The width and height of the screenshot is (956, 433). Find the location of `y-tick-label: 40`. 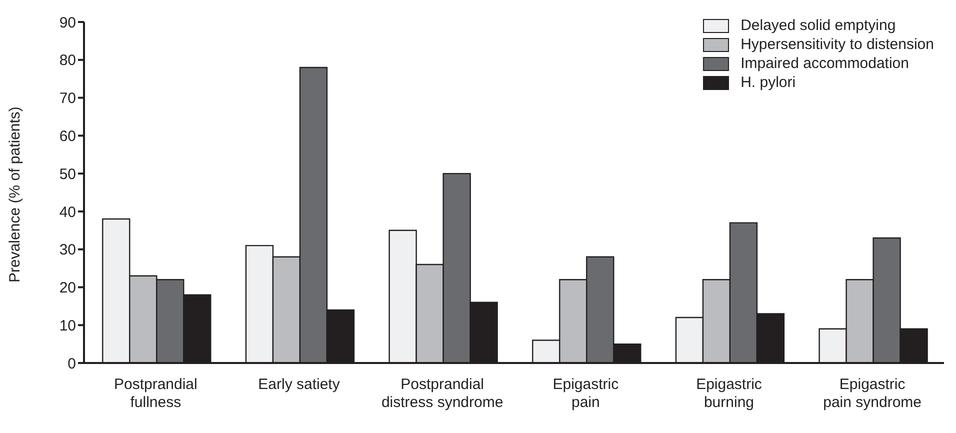

y-tick-label: 40 is located at coordinates (67, 212).